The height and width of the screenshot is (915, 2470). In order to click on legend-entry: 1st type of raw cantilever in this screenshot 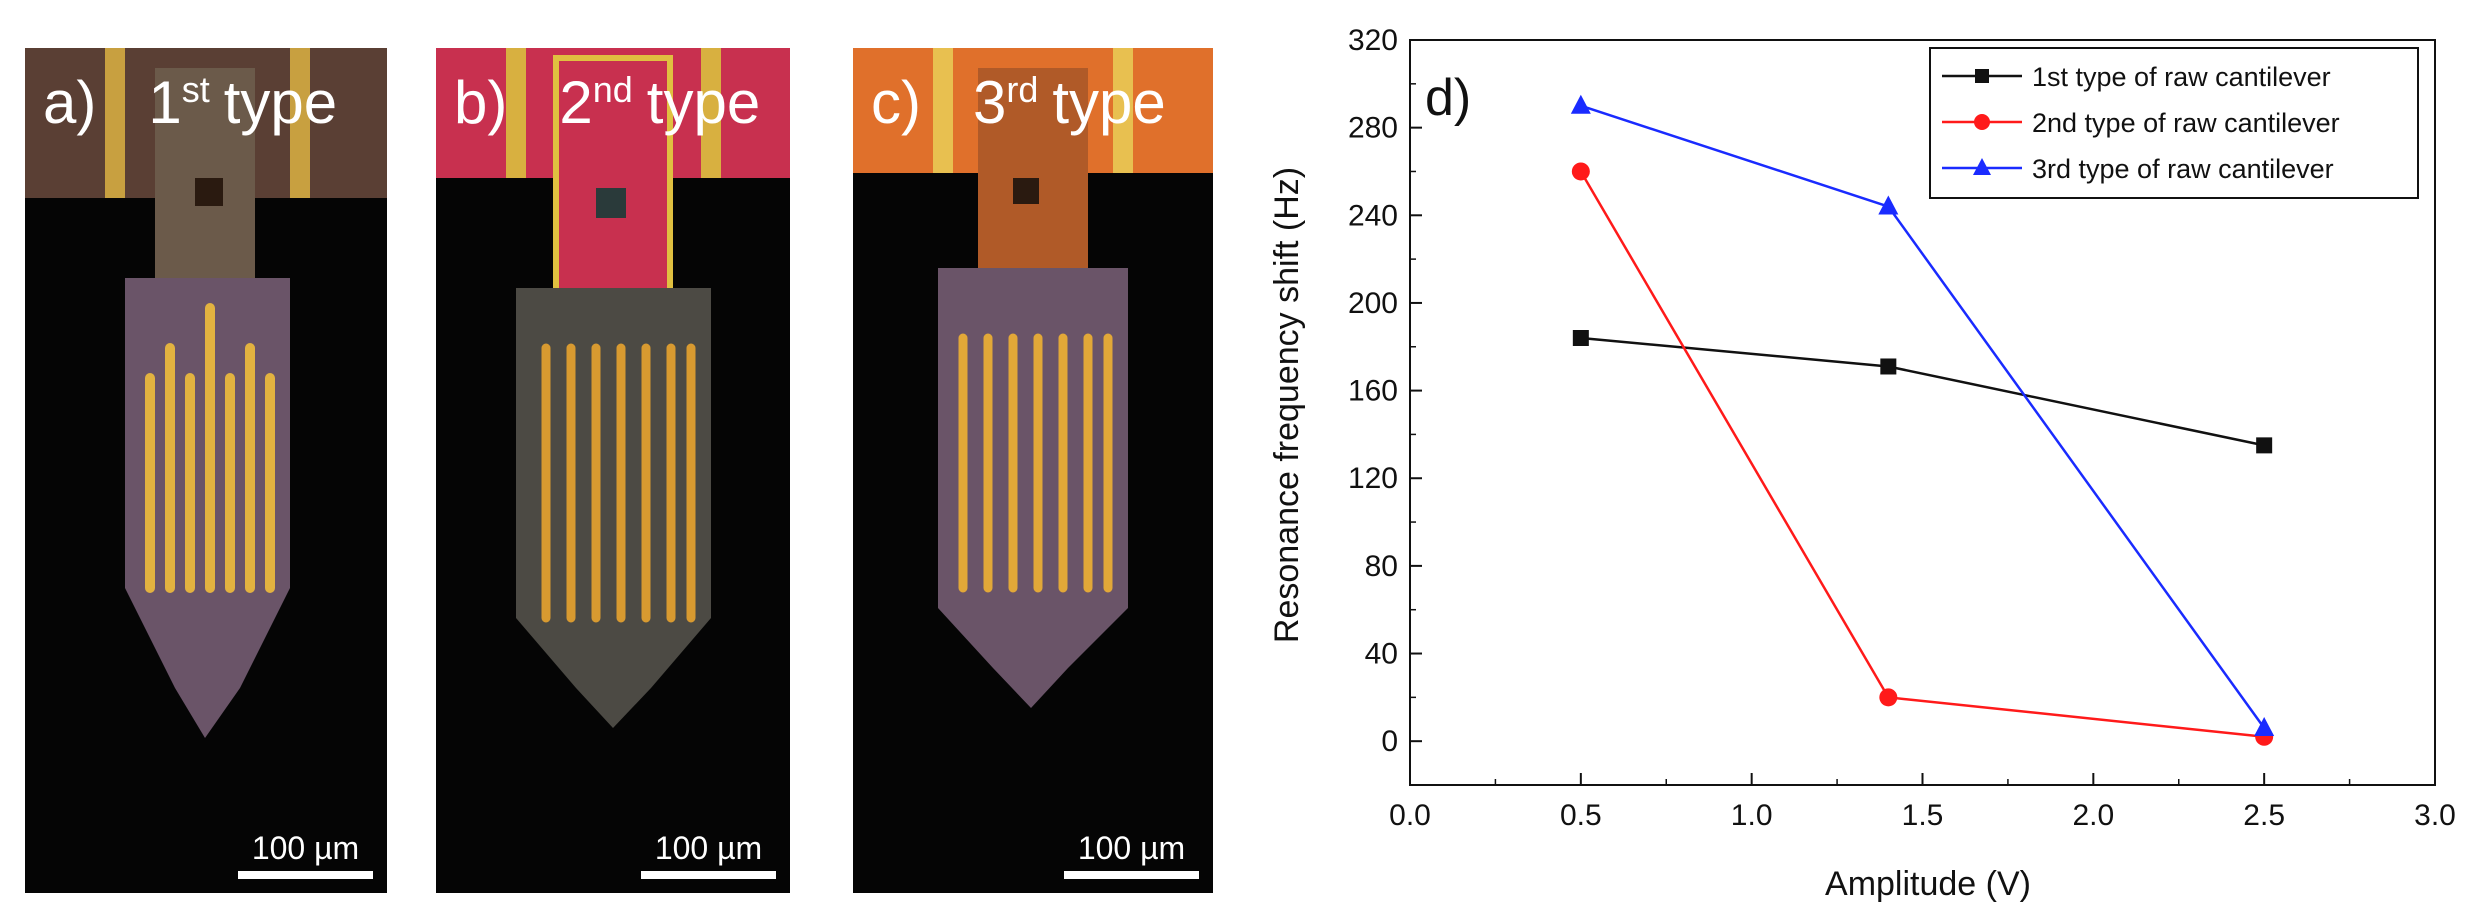, I will do `click(2136, 77)`.